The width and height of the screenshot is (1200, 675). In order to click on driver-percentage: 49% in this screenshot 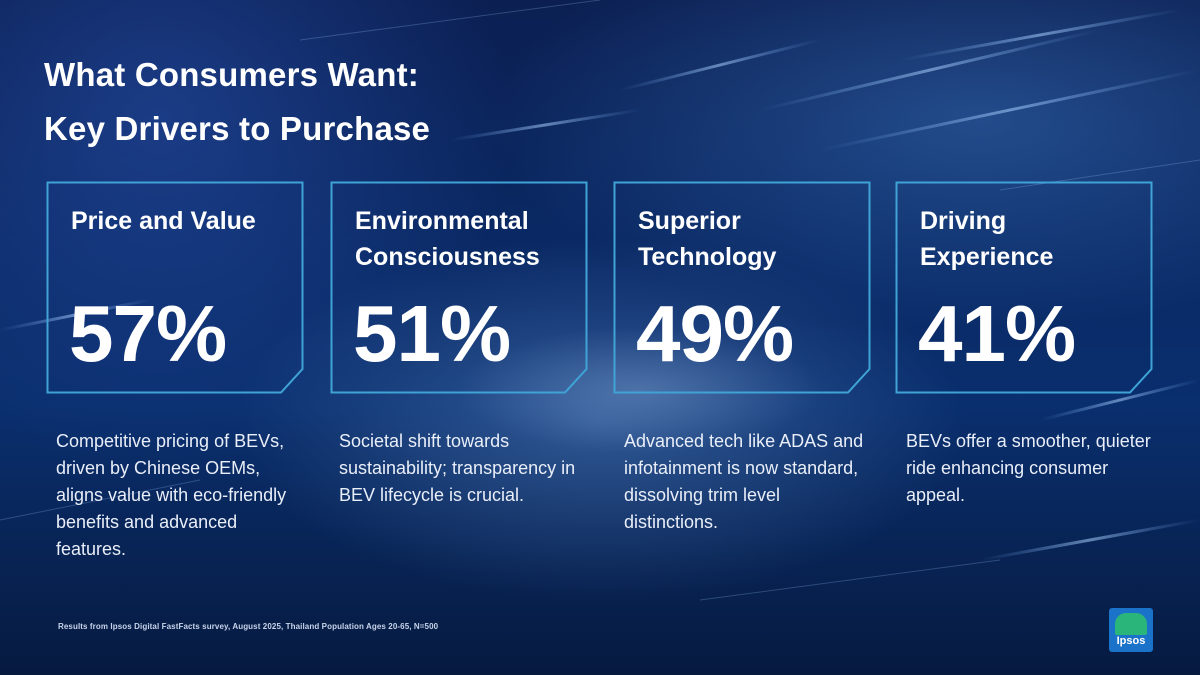, I will do `click(715, 333)`.